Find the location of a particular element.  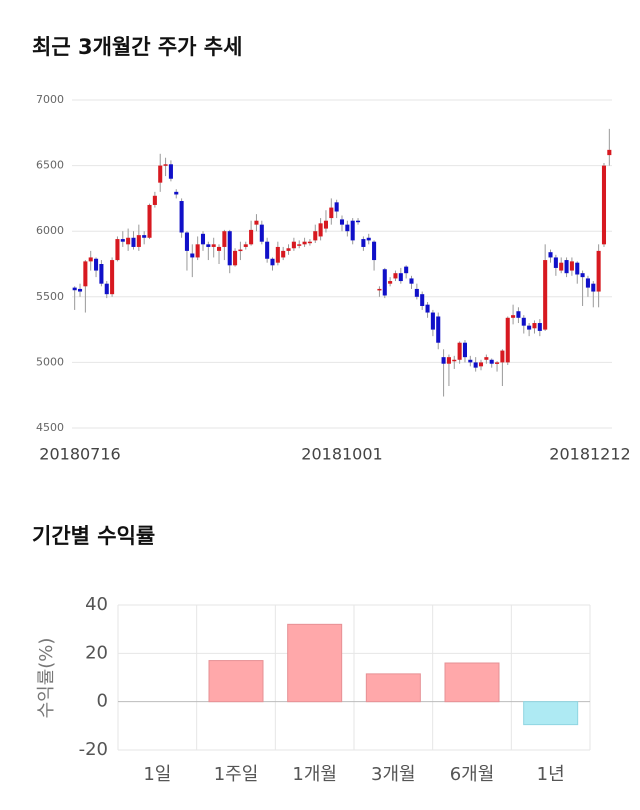

y-tick-label: 40 is located at coordinates (96, 604).